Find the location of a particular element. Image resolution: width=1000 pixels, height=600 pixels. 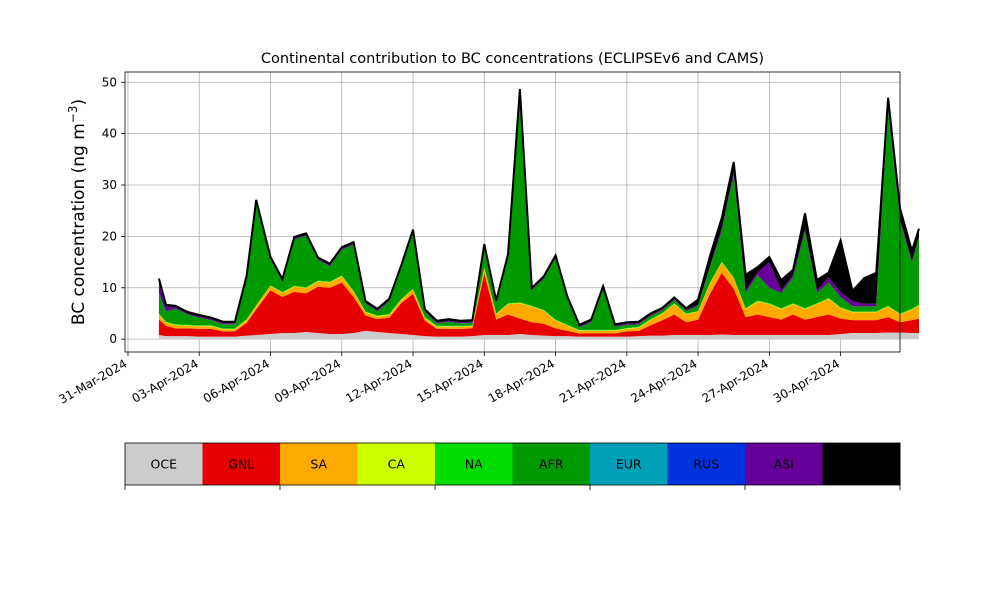

legend-label-aus: AUS is located at coordinates (861, 464).